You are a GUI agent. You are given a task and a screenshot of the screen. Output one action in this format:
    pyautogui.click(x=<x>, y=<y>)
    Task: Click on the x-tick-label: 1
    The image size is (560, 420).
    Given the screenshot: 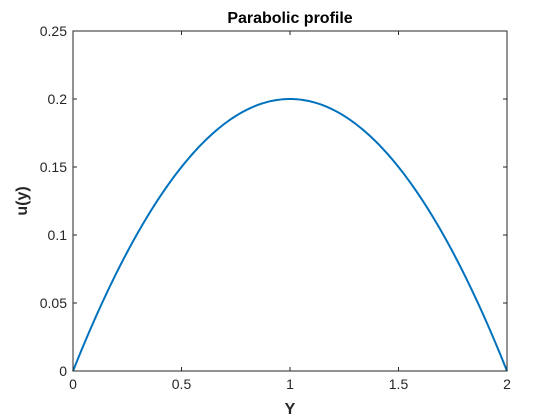 What is the action you would take?
    pyautogui.click(x=290, y=384)
    